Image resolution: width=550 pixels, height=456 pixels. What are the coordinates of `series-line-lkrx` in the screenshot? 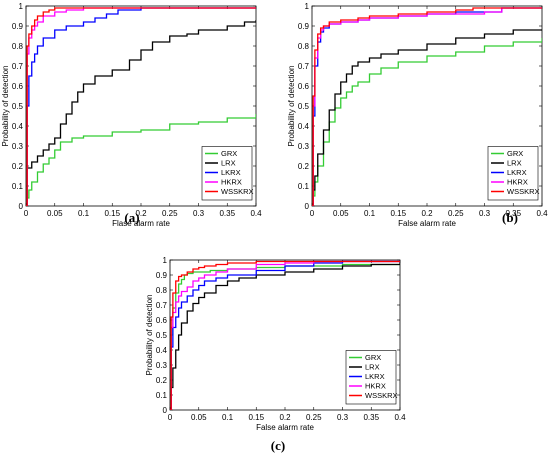 It's located at (285, 335).